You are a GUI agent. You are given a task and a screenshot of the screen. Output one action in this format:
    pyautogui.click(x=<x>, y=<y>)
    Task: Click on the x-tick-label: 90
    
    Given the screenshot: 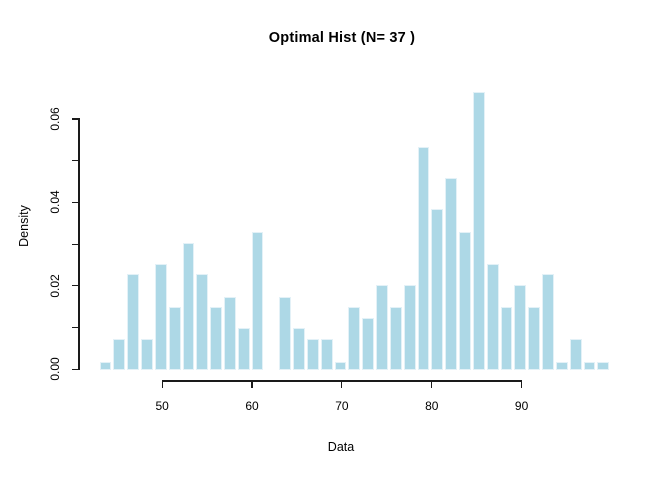 What is the action you would take?
    pyautogui.click(x=521, y=406)
    